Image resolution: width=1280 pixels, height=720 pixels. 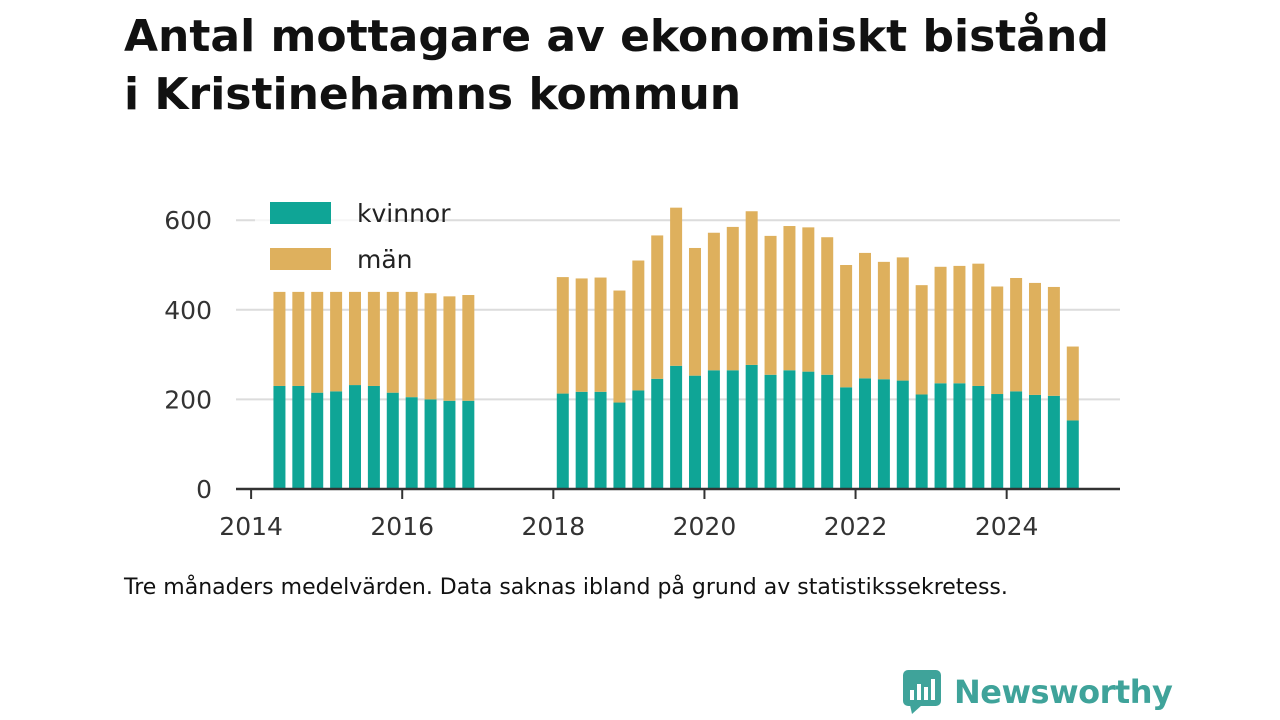 I want to click on x-tick-label: 2018, so click(x=554, y=526).